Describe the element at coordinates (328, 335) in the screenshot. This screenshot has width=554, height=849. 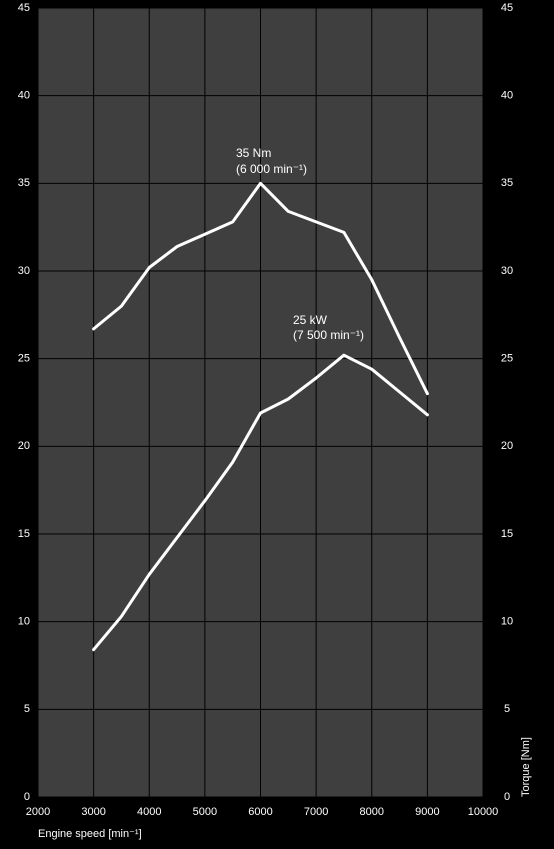
I see `annotation: (7 500 min⁻¹)` at that location.